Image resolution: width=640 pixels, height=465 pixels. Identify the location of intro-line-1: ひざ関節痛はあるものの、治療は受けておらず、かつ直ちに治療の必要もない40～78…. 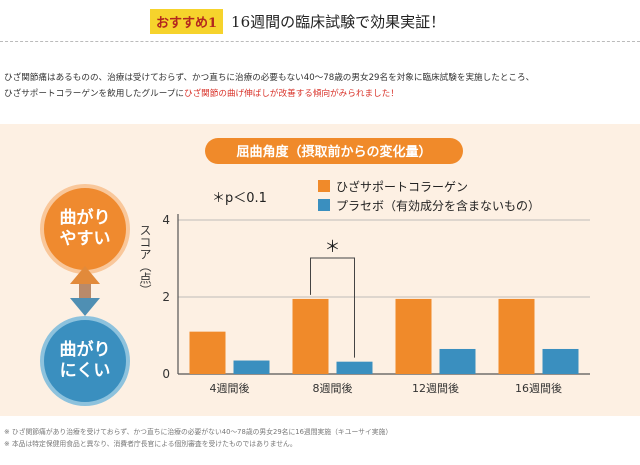
(269, 78).